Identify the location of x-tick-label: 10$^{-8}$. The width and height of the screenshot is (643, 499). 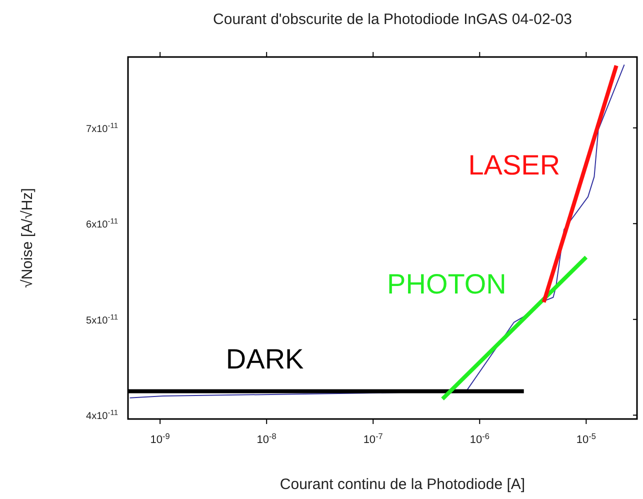
(266, 439).